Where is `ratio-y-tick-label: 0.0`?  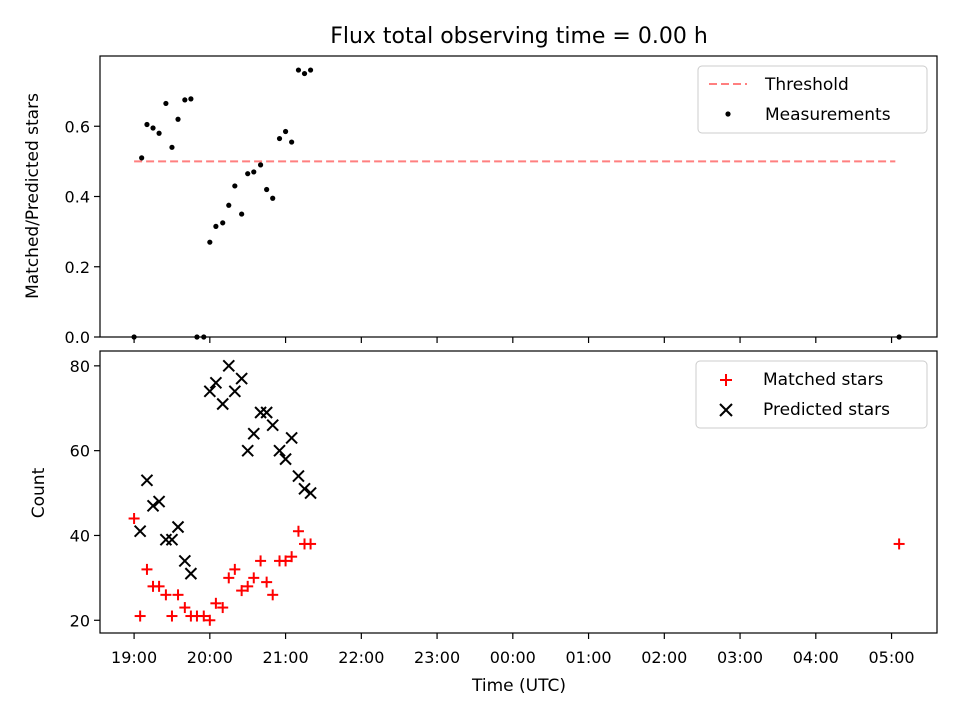
ratio-y-tick-label: 0.0 is located at coordinates (77, 337).